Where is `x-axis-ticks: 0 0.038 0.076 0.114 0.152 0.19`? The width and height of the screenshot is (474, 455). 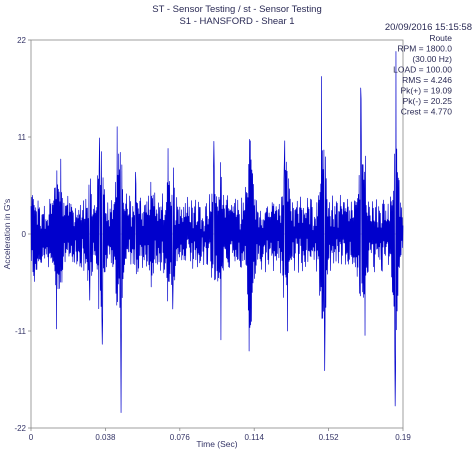
x-axis-ticks: 0 0.038 0.076 0.114 0.152 0.19 is located at coordinates (220, 435).